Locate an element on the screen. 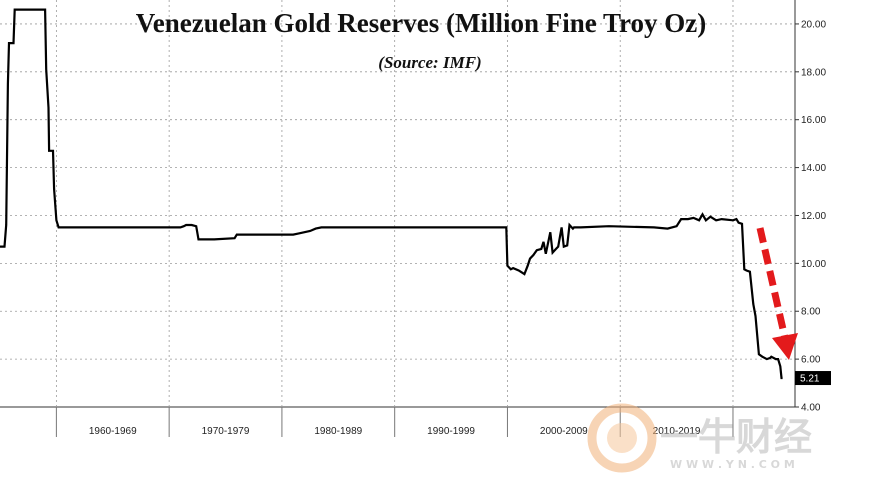 The image size is (870, 482). y-tick-label: 8.00 is located at coordinates (811, 312).